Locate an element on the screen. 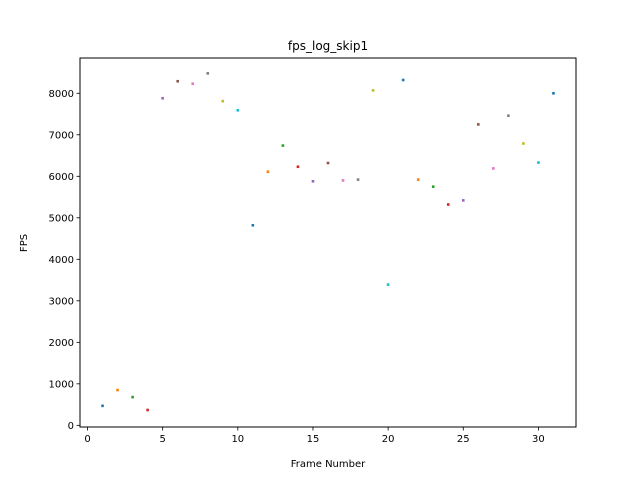 The height and width of the screenshot is (480, 640). y-tick-label: 2000 is located at coordinates (61, 343).